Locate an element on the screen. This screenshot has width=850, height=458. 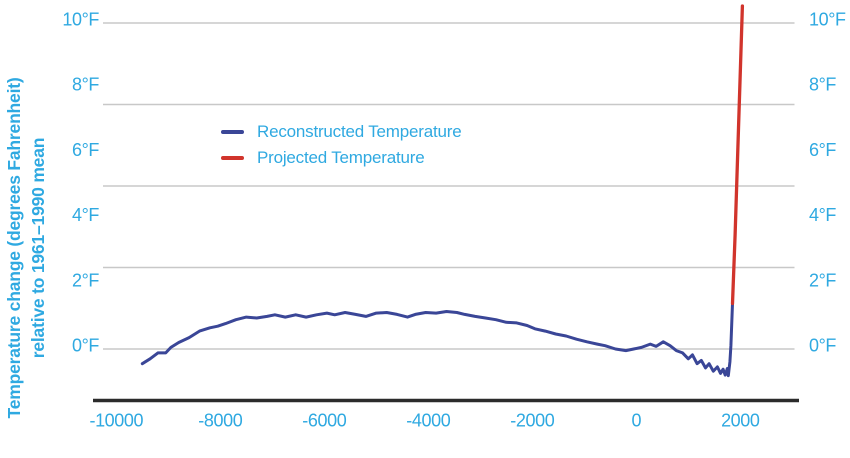
x-tick-label: -2000 is located at coordinates (532, 421).